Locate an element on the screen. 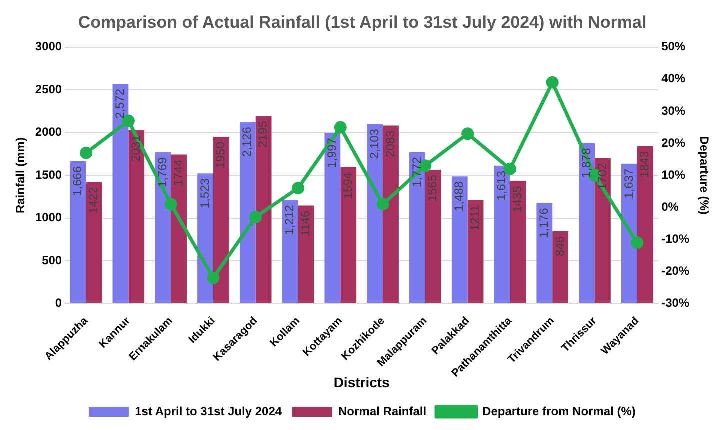 This screenshot has width=725, height=430. legend-label: Normal Rainfall is located at coordinates (382, 411).